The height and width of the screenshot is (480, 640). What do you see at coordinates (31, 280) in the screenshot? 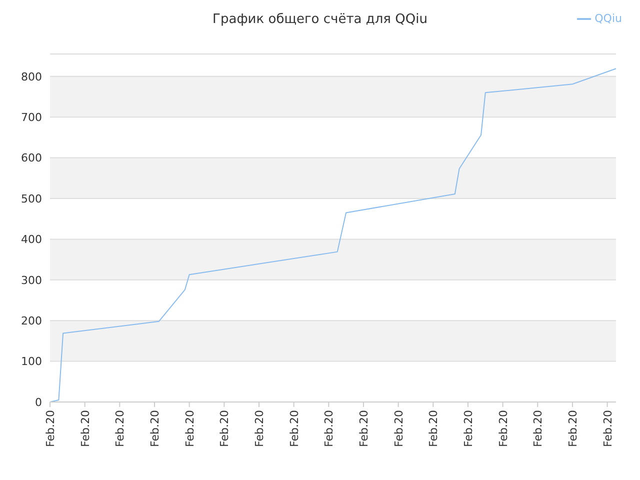
I see `y-tick-label: 300` at bounding box center [31, 280].